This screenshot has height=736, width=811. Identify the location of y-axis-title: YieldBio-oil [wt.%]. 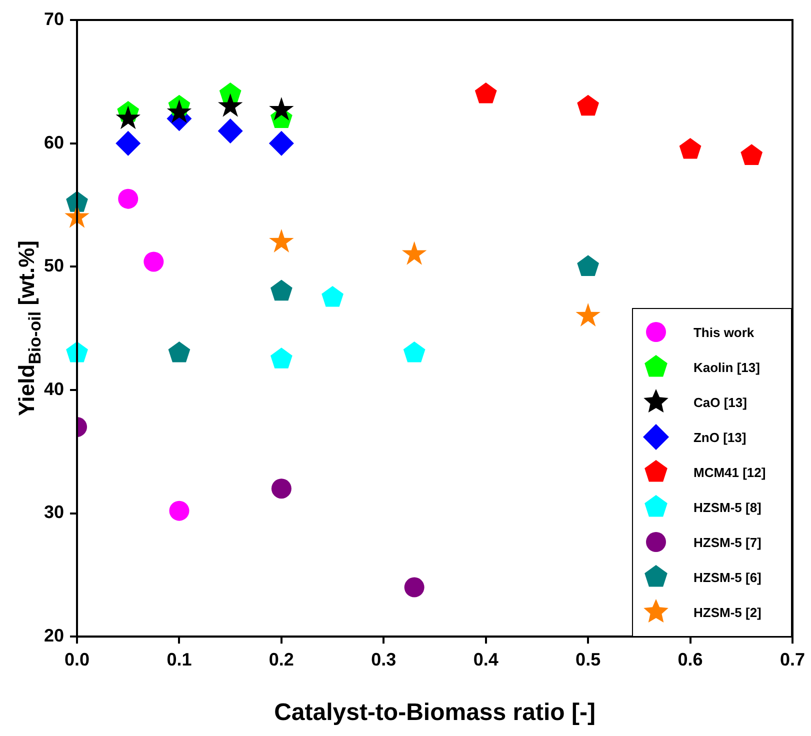
(29, 328).